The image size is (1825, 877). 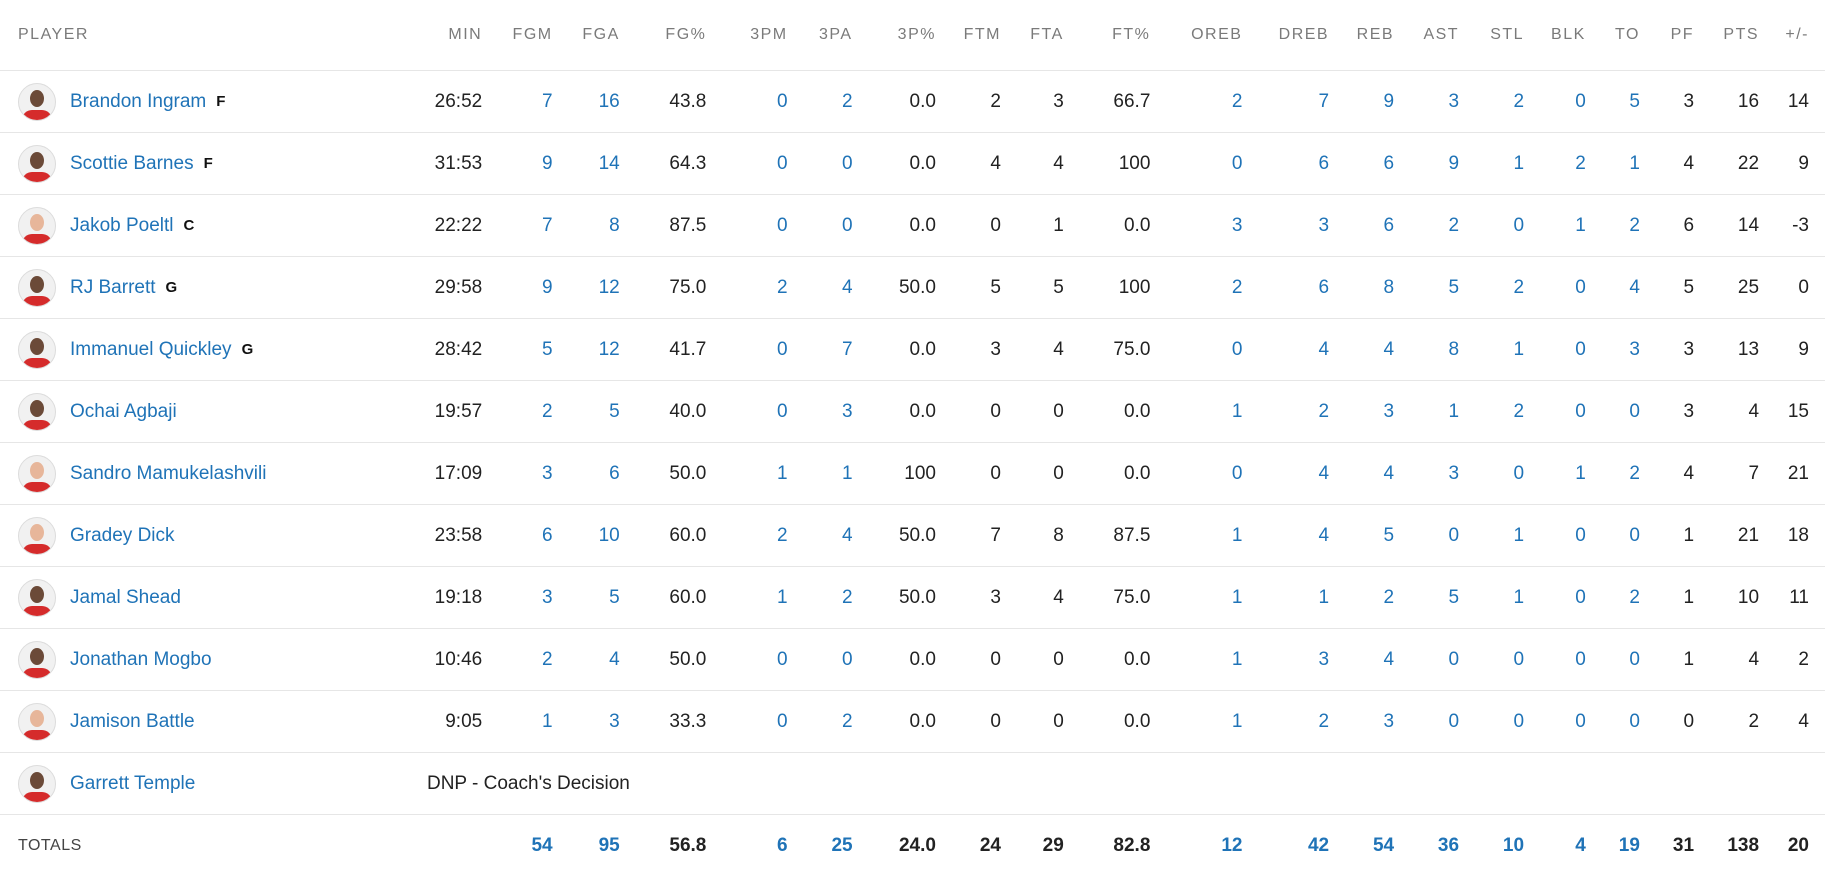 I want to click on stat-cell-3pa: 3, so click(x=836, y=412).